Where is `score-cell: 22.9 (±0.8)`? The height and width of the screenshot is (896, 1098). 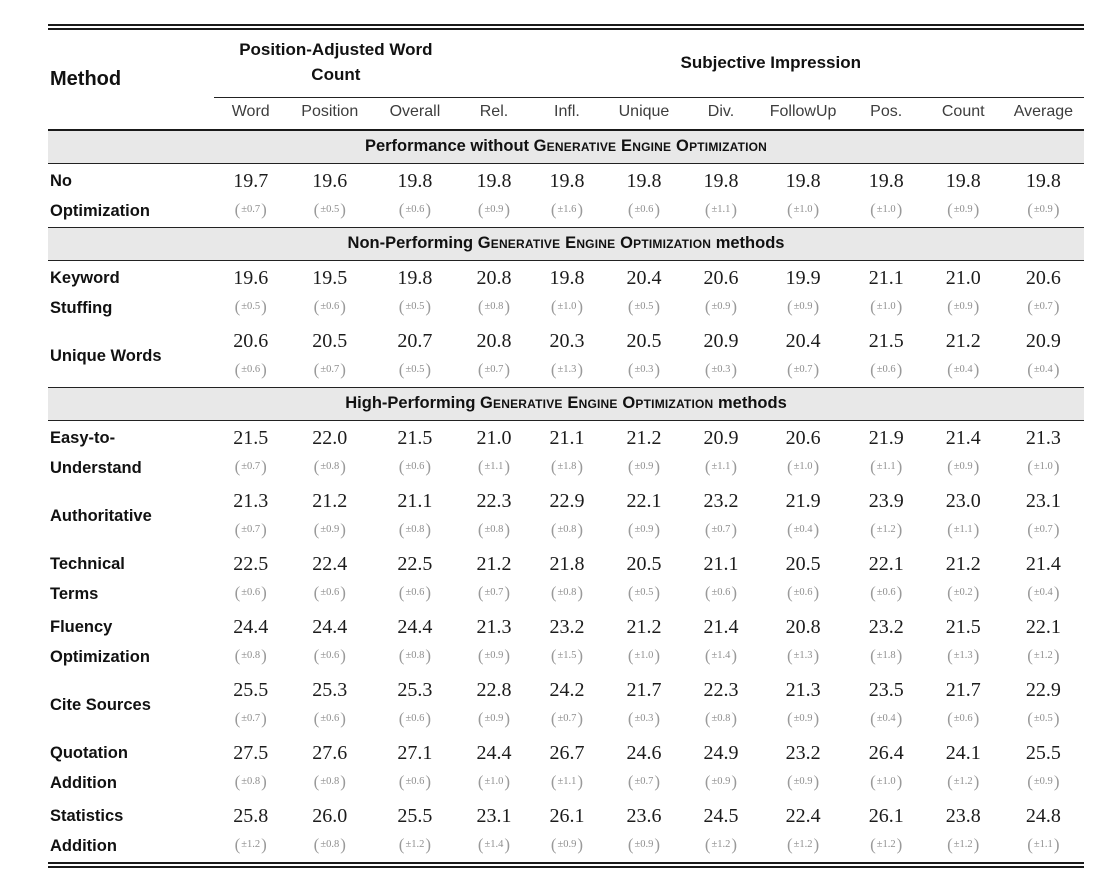 score-cell: 22.9 (±0.8) is located at coordinates (566, 515).